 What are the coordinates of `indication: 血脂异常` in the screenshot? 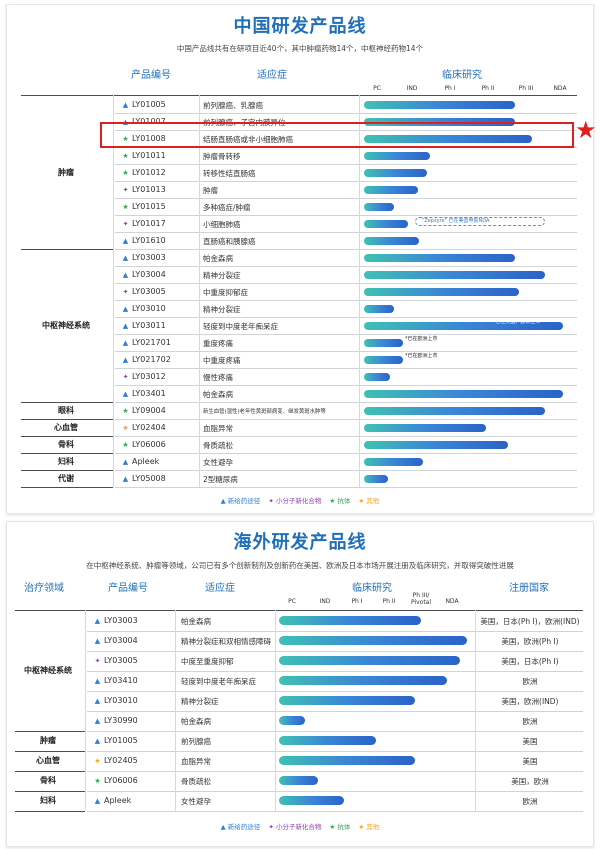 It's located at (196, 761).